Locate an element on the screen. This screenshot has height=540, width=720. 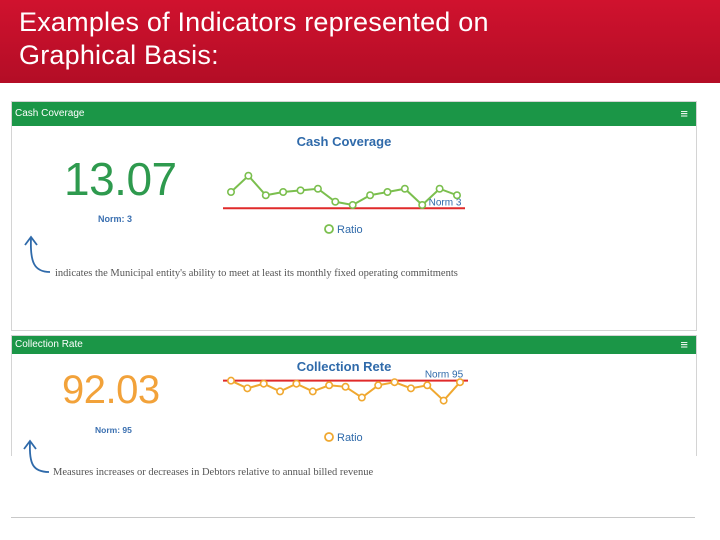
collection-rate-chart: Collection Rete Norm 95 Ratio is located at coordinates (345, 401).